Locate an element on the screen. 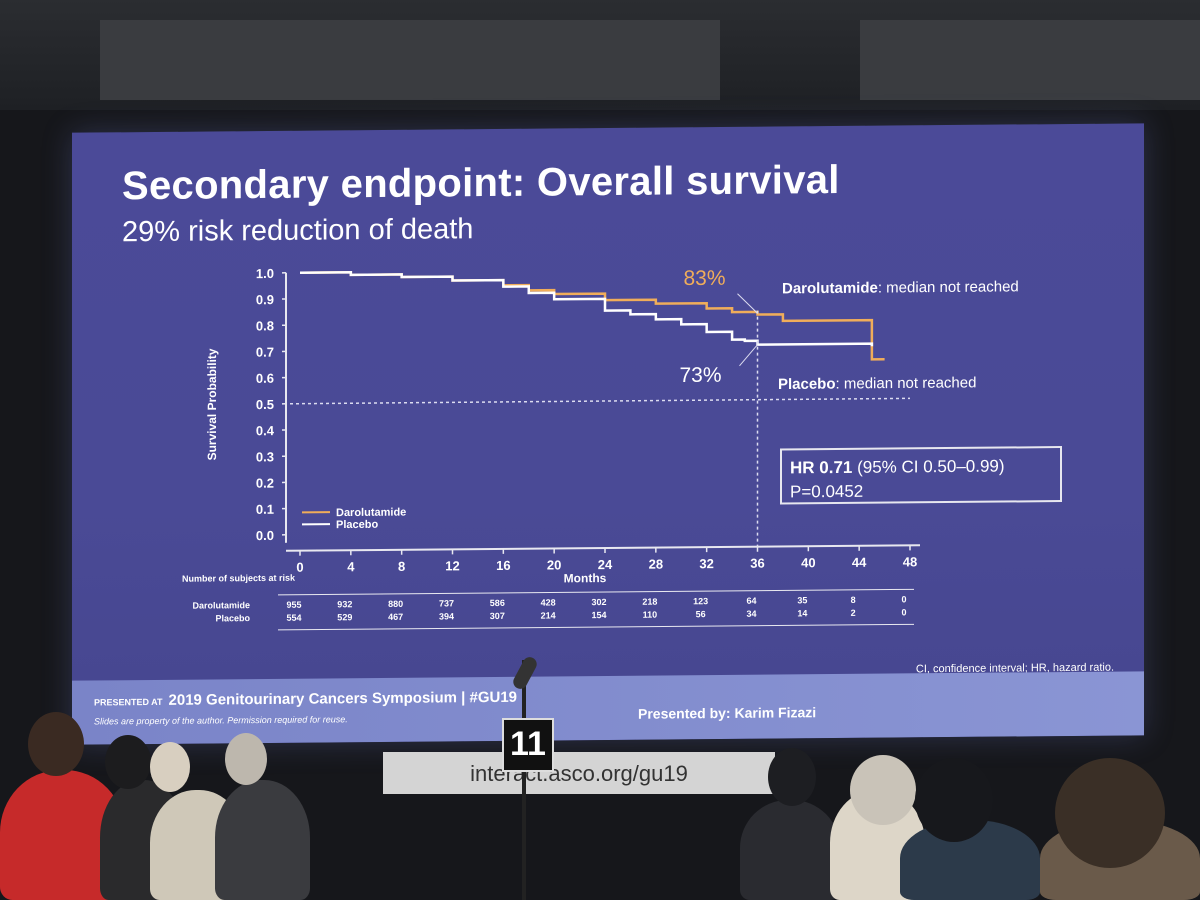 The height and width of the screenshot is (900, 1200). risk-cell: 123 is located at coordinates (700, 601).